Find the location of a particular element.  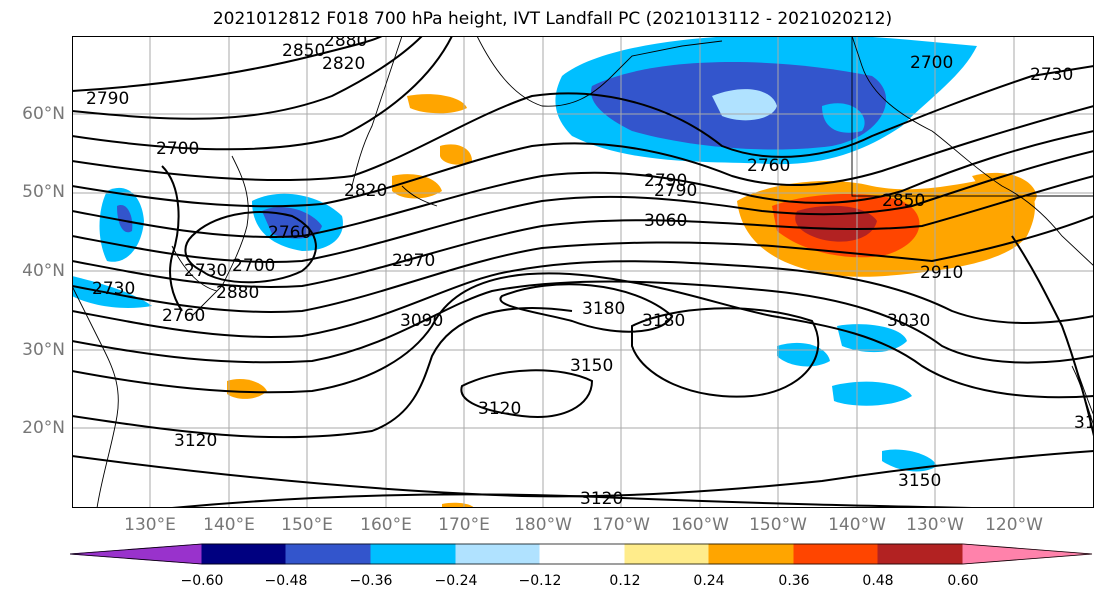

lat-label: 30°N is located at coordinates (43, 350).